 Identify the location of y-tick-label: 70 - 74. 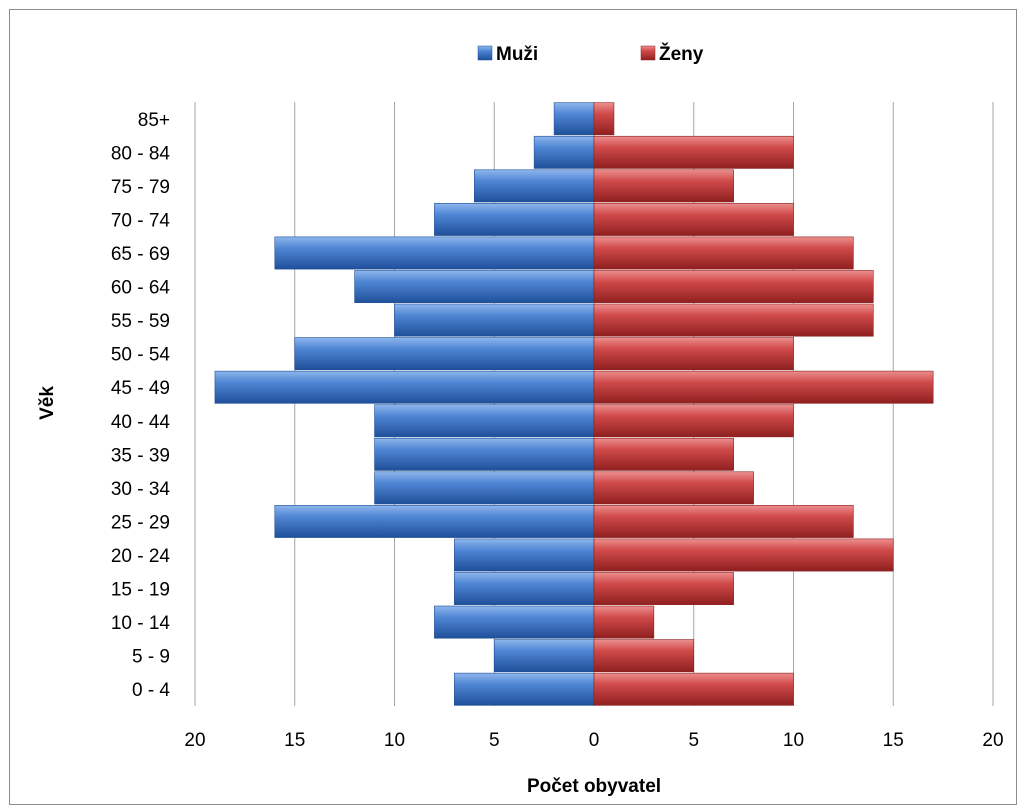
(141, 220).